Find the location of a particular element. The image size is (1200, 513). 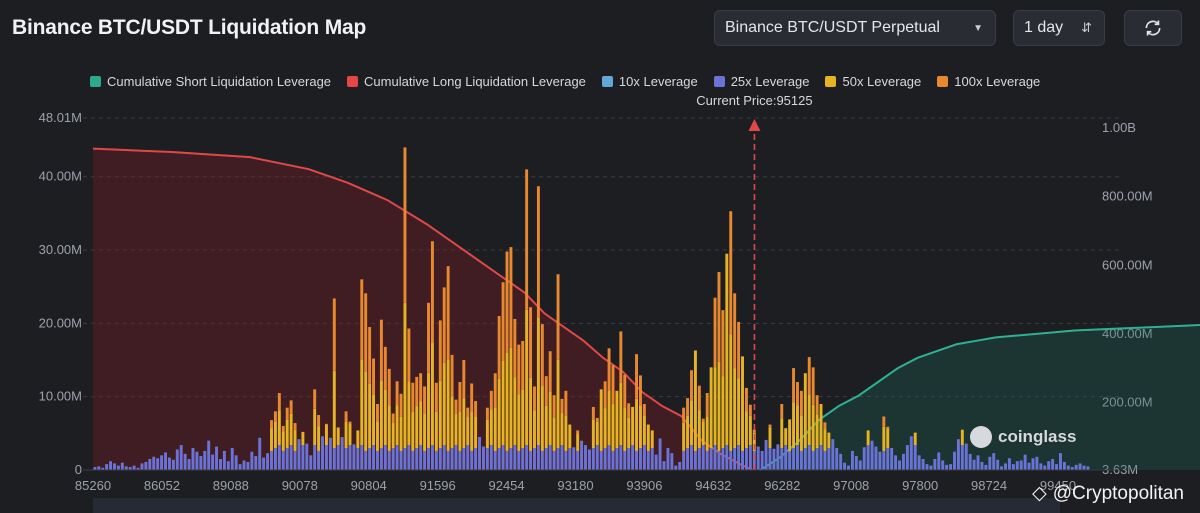

watermark-text: @Cryptopolitan is located at coordinates (1118, 493).